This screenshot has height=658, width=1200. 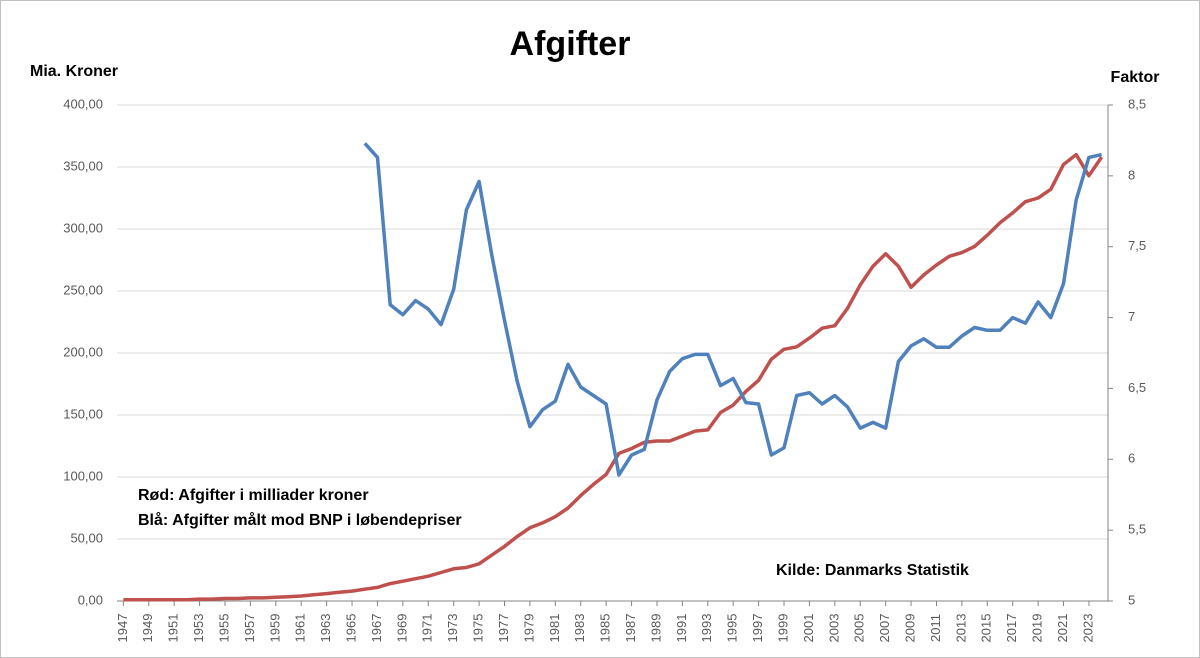 I want to click on x-tick-label: 1987, so click(x=630, y=628).